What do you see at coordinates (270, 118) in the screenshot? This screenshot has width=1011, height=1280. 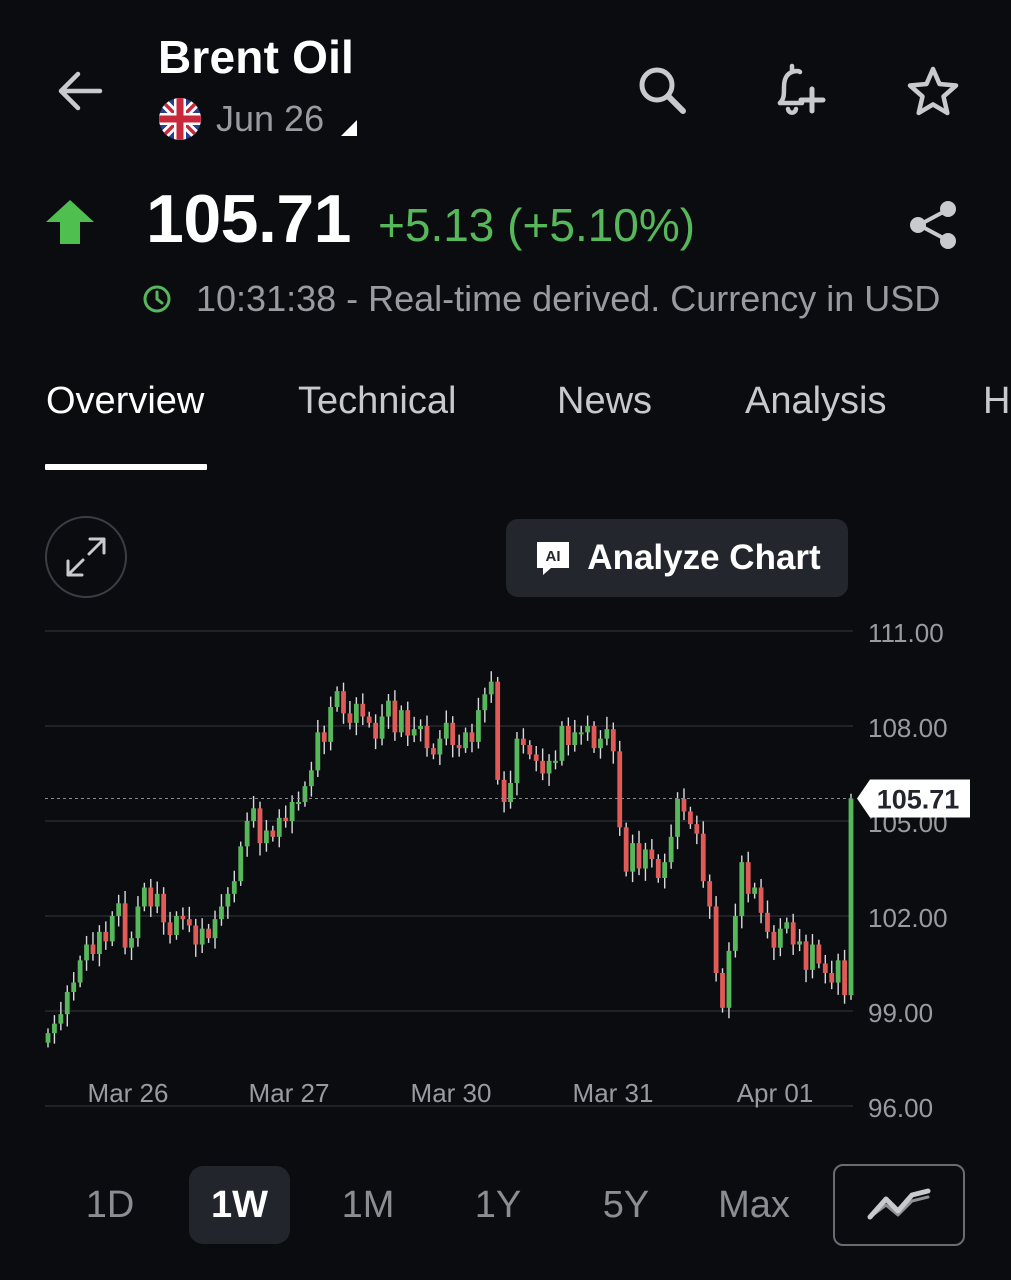 I see `contract-expiry: Jun 26` at bounding box center [270, 118].